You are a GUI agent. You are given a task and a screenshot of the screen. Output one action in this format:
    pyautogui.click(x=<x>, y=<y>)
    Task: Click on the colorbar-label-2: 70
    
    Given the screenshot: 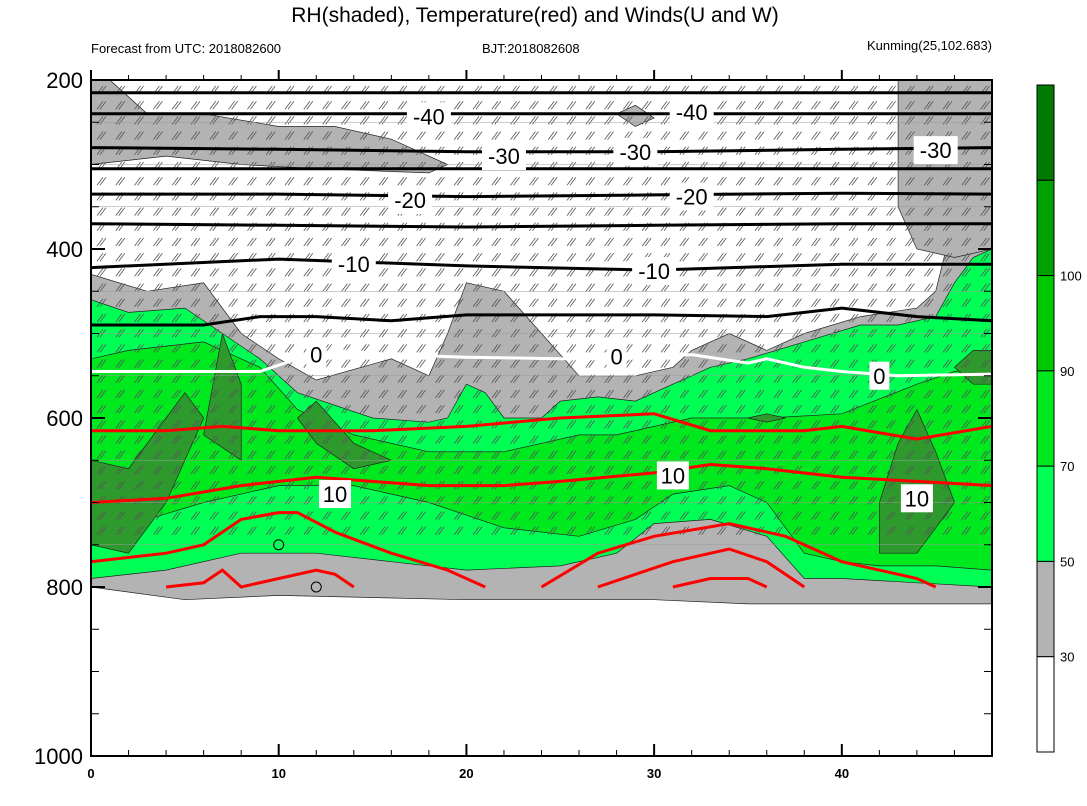 What is the action you would take?
    pyautogui.click(x=1067, y=466)
    